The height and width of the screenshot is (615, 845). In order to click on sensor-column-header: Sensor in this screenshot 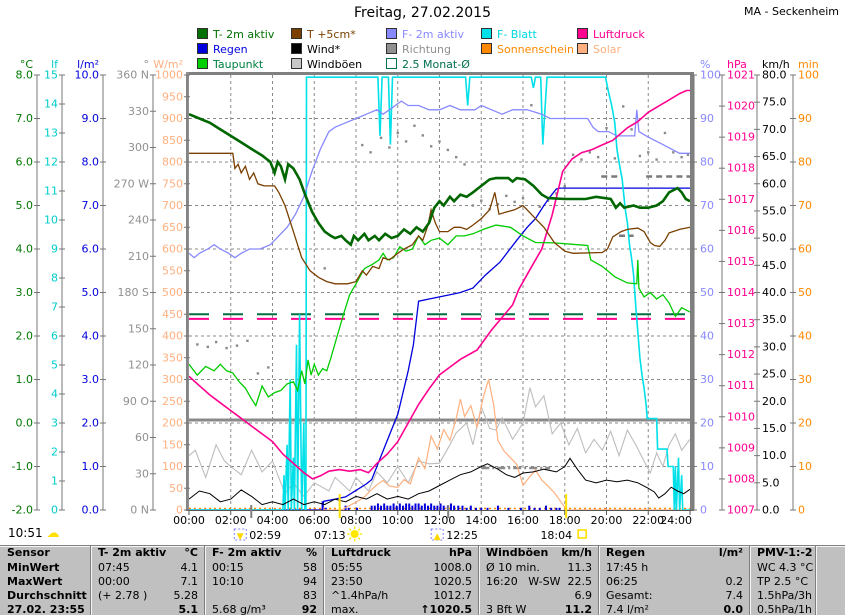, I will do `click(28, 552)`.